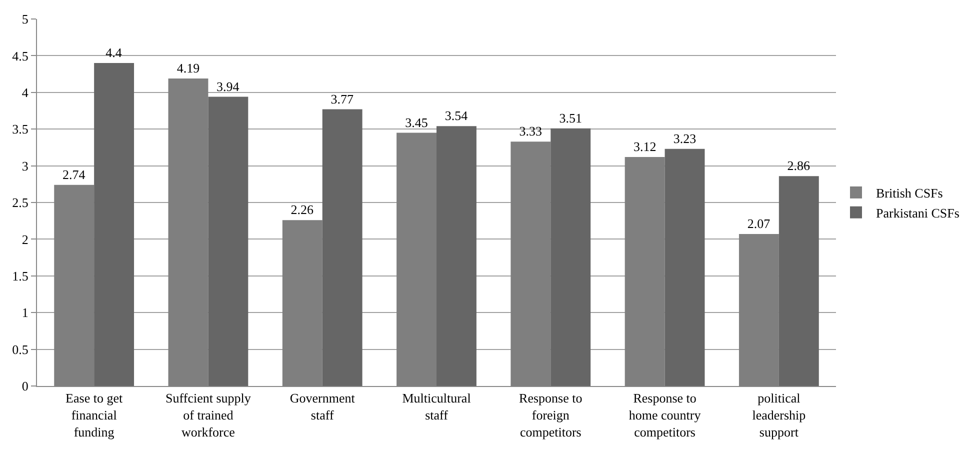 The height and width of the screenshot is (466, 977). Describe the element at coordinates (25, 19) in the screenshot. I see `y-tick-label: 5` at that location.